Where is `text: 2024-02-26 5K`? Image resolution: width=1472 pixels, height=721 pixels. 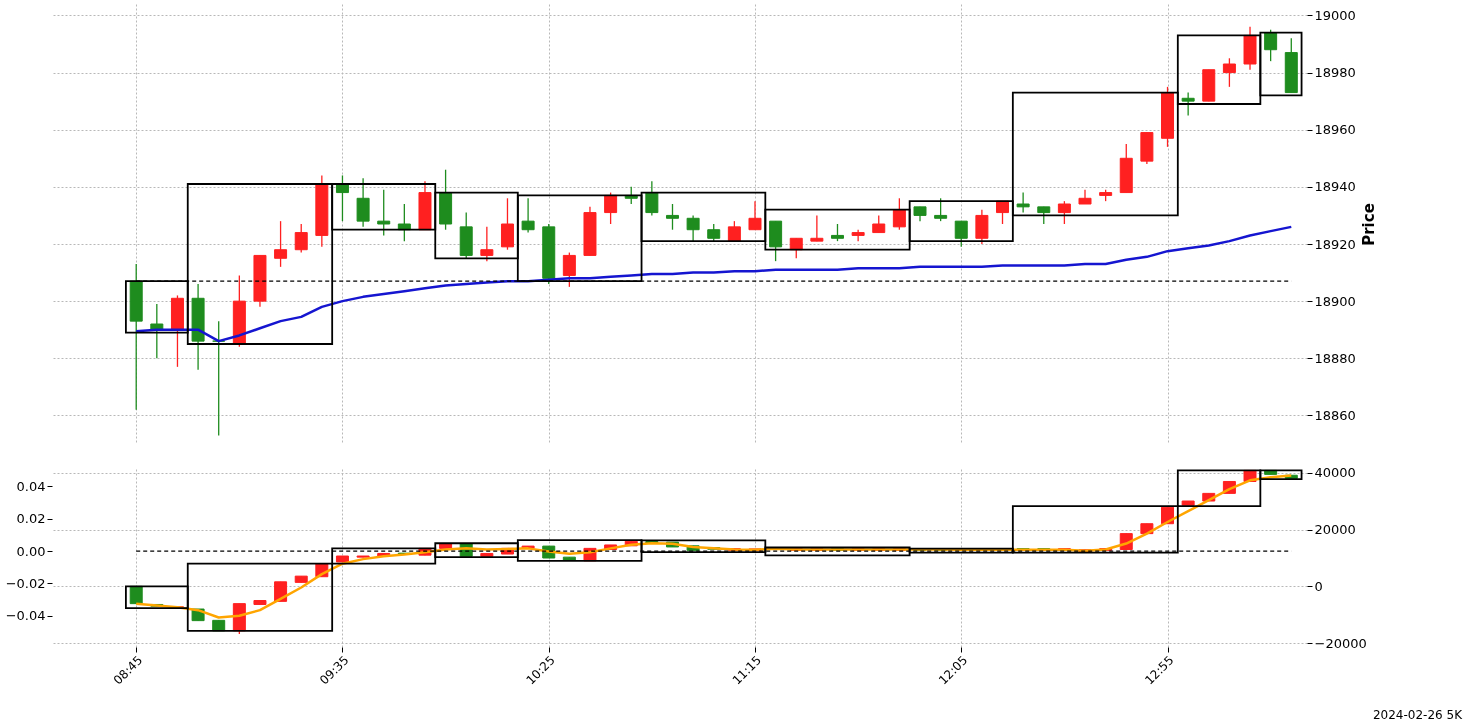
text: 2024-02-26 5K is located at coordinates (1418, 714).